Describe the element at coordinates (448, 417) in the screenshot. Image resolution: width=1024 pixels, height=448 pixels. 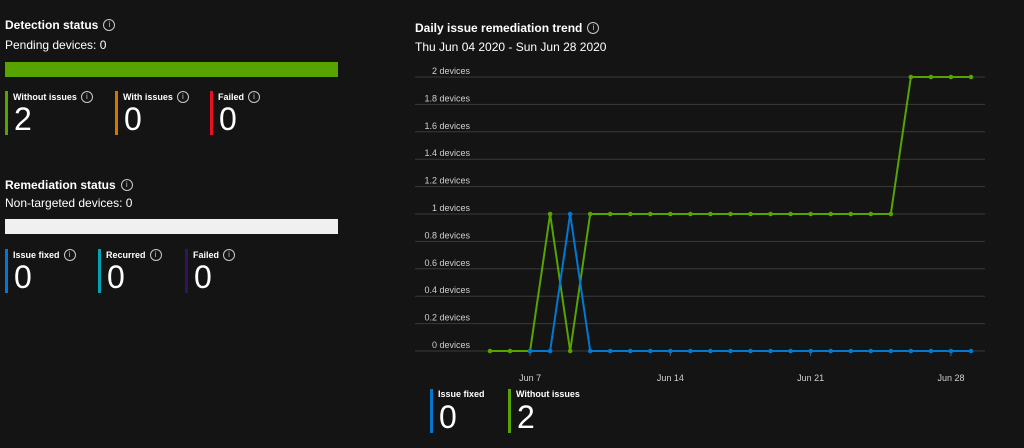
I see `legend-value: 0` at that location.